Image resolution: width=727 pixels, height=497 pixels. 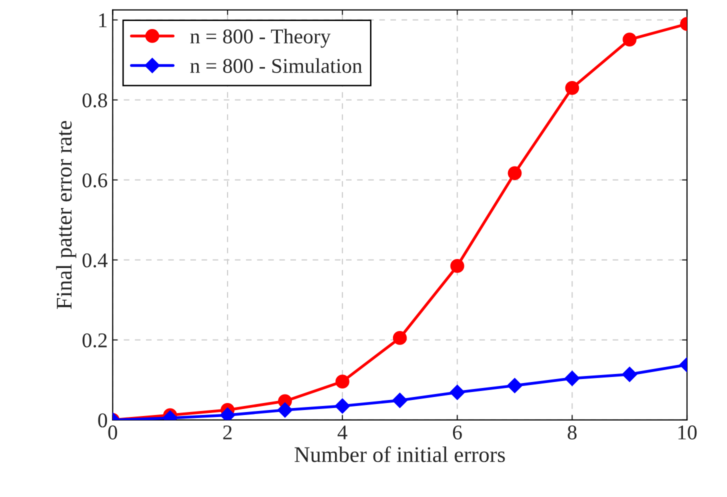 What do you see at coordinates (95, 100) in the screenshot?
I see `y-tick-label: 0.8` at bounding box center [95, 100].